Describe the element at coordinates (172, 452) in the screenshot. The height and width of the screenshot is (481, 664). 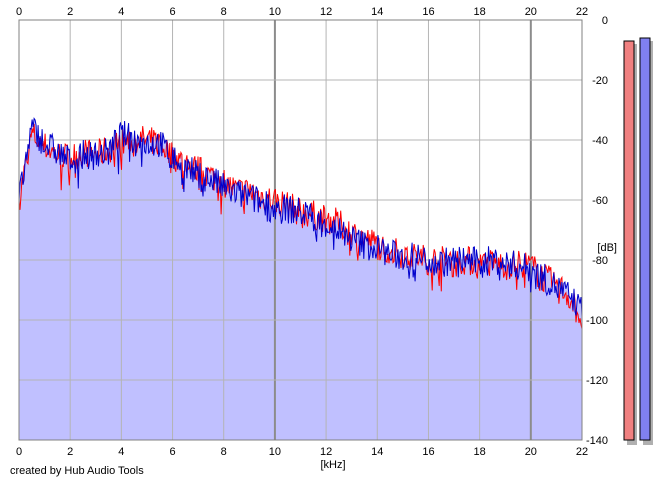
I see `x-tick-label-bottom-6: 6` at that location.